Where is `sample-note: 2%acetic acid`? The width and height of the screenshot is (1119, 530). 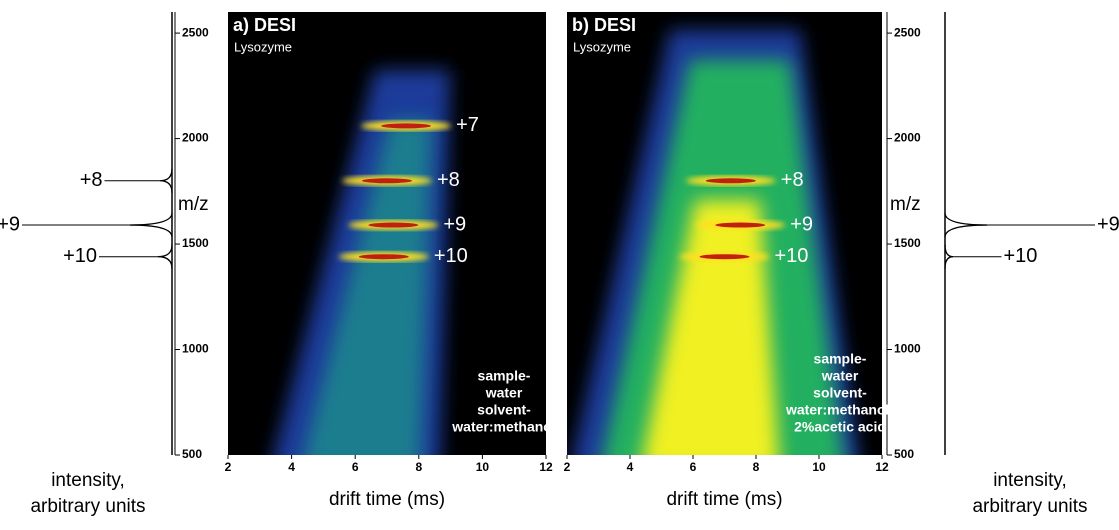 sample-note: 2%acetic acid is located at coordinates (840, 427).